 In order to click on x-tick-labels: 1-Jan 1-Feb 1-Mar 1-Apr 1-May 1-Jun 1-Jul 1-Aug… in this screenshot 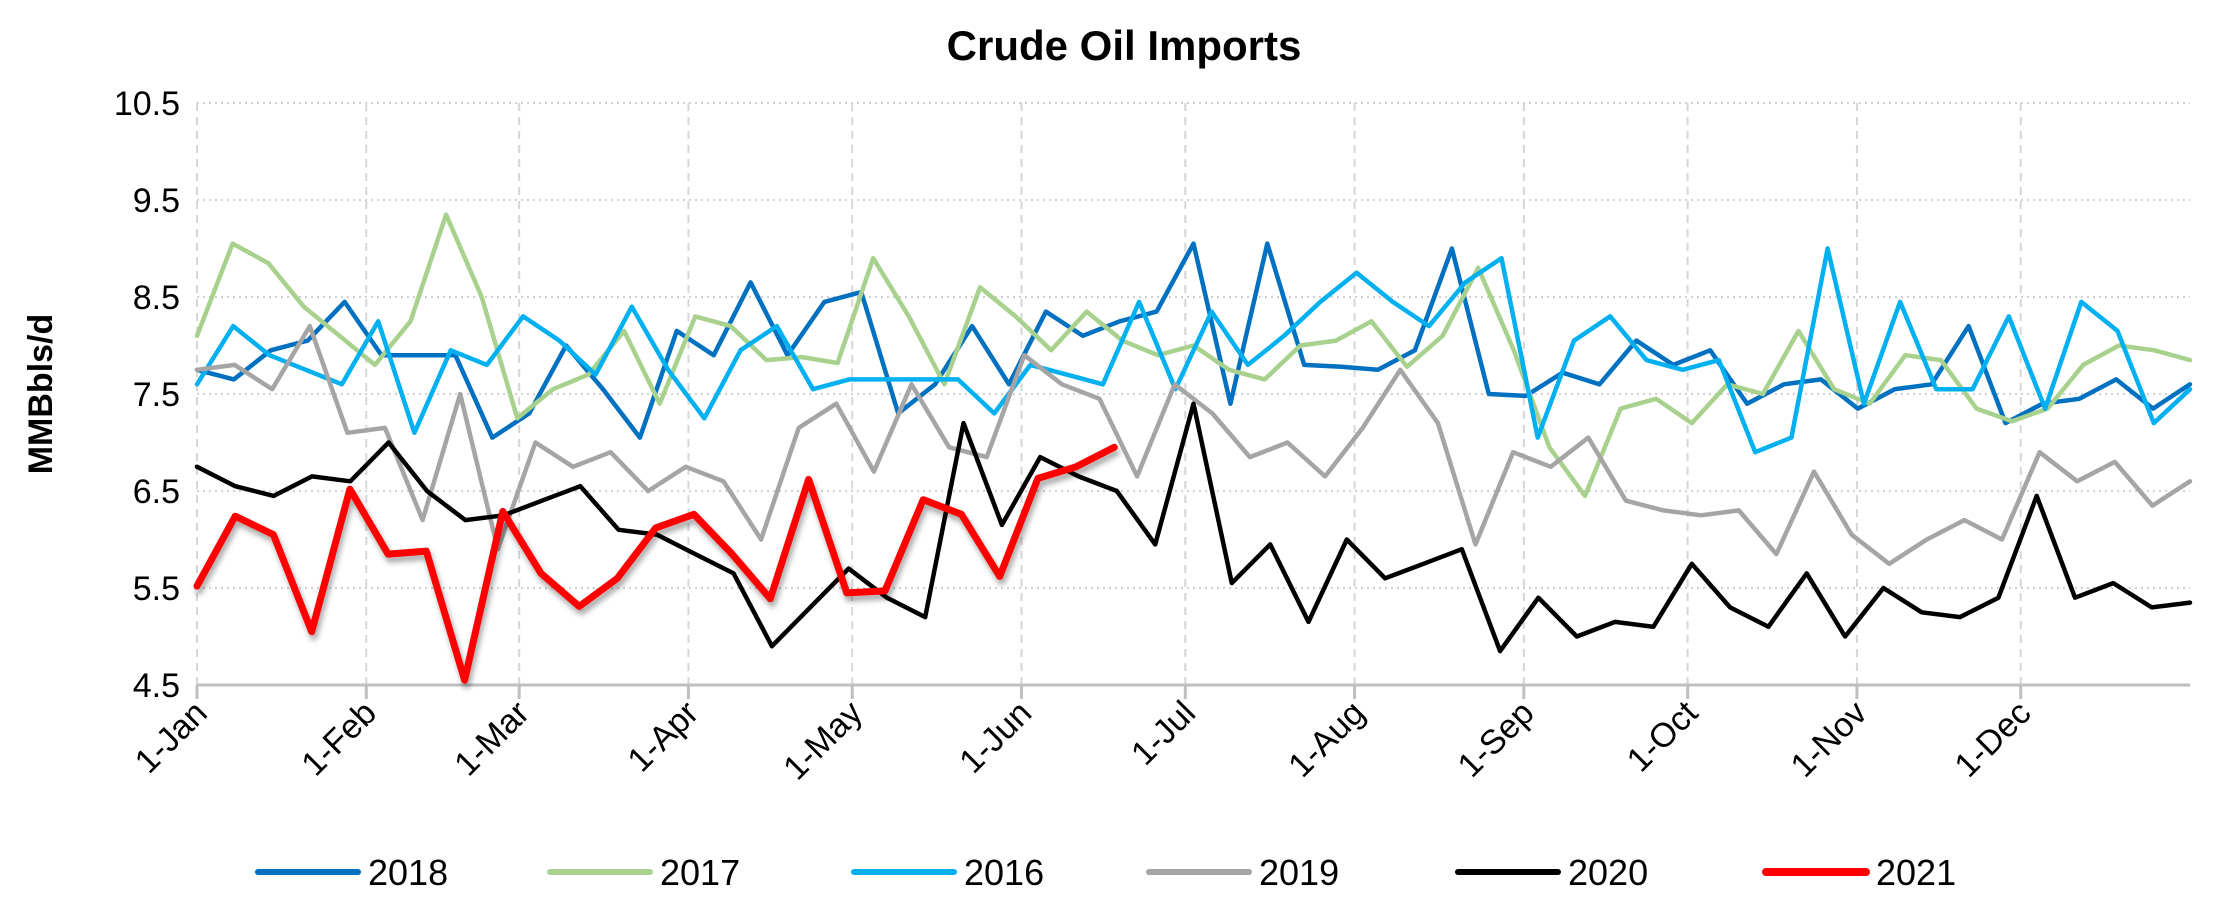, I will do `click(1083, 740)`.